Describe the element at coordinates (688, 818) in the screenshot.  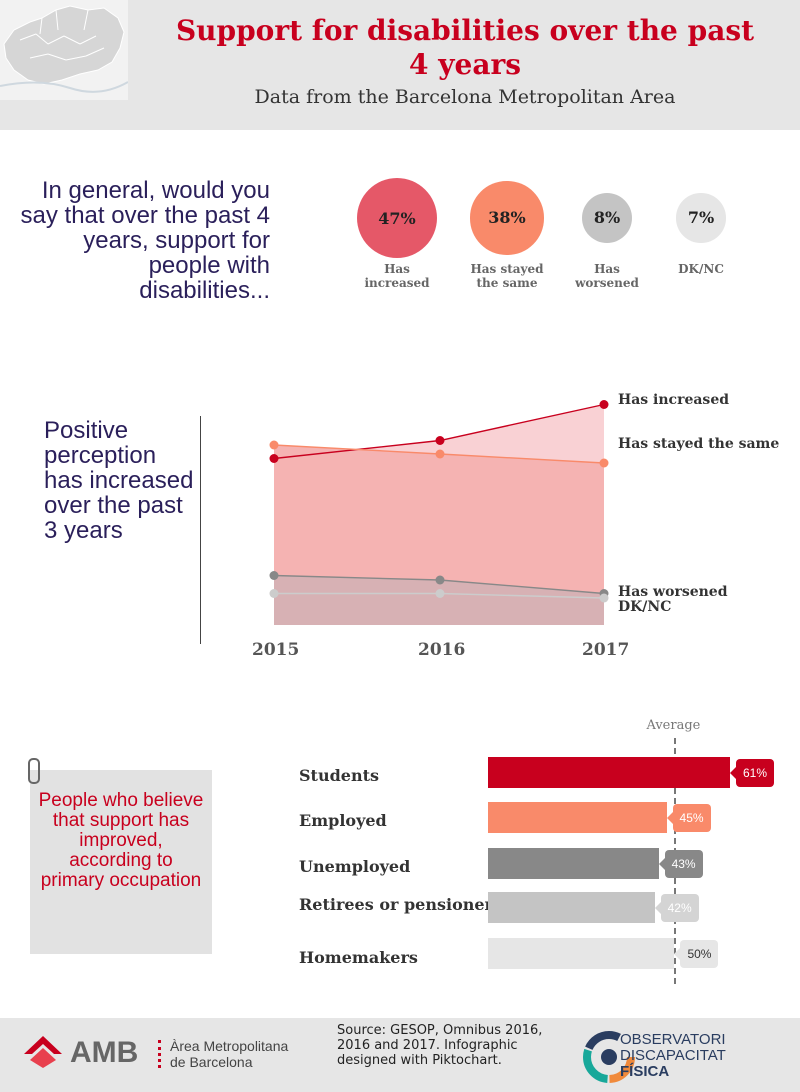
I see `bar-value-label-1: 45%` at that location.